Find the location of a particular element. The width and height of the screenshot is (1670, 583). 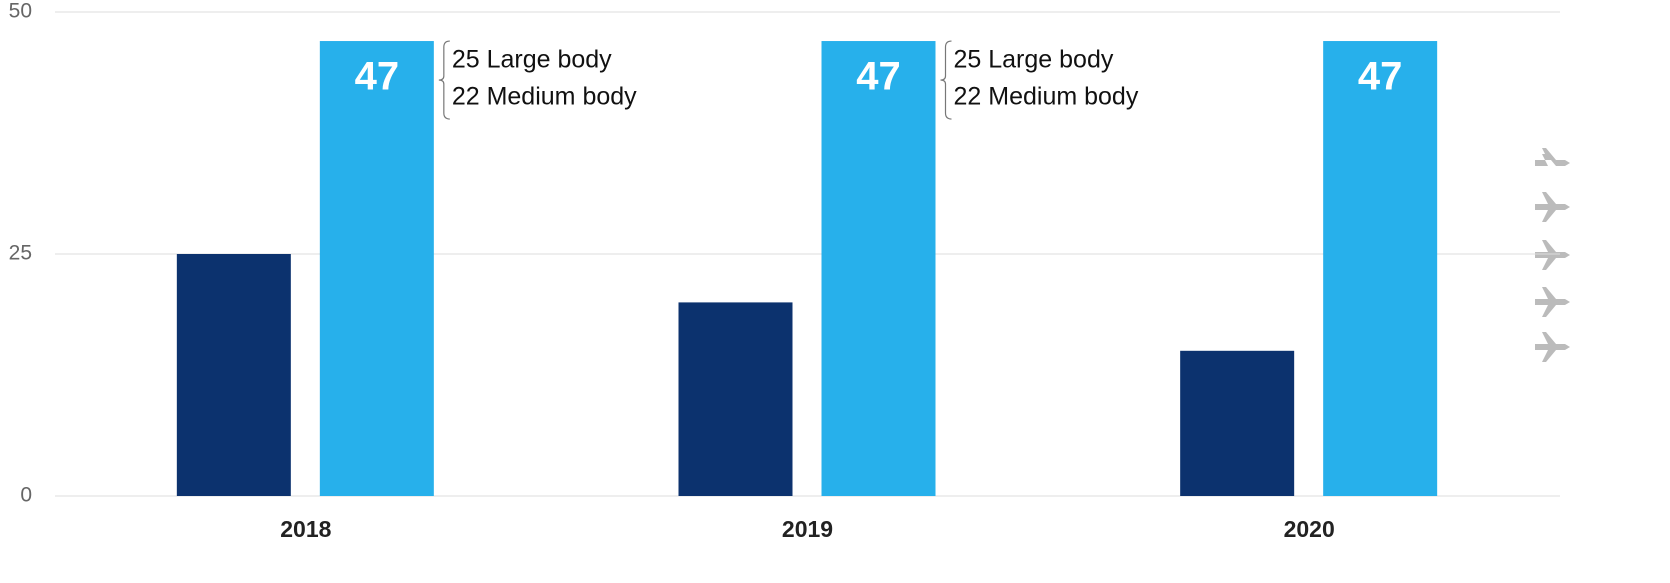

x-tick-label: 2018 is located at coordinates (305, 529).